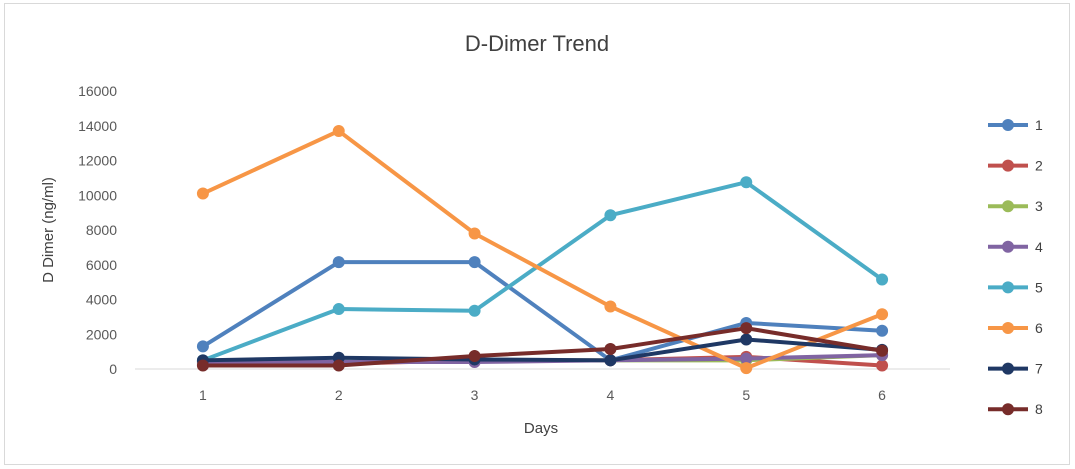 The height and width of the screenshot is (469, 1075). I want to click on y-tick-label: 10000, so click(97, 195).